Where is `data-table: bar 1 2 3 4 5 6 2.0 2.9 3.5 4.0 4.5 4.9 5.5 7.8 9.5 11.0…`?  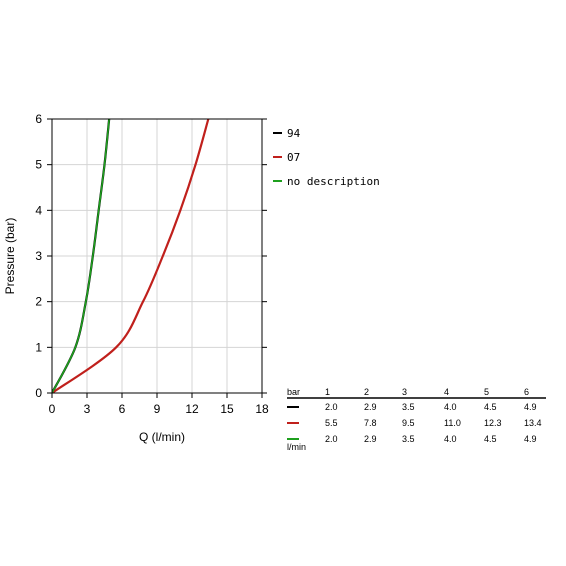 data-table: bar 1 2 3 4 5 6 2.0 2.9 3.5 4.0 4.5 4.9 5.5 7.8 9.5 11.0… is located at coordinates (416, 419).